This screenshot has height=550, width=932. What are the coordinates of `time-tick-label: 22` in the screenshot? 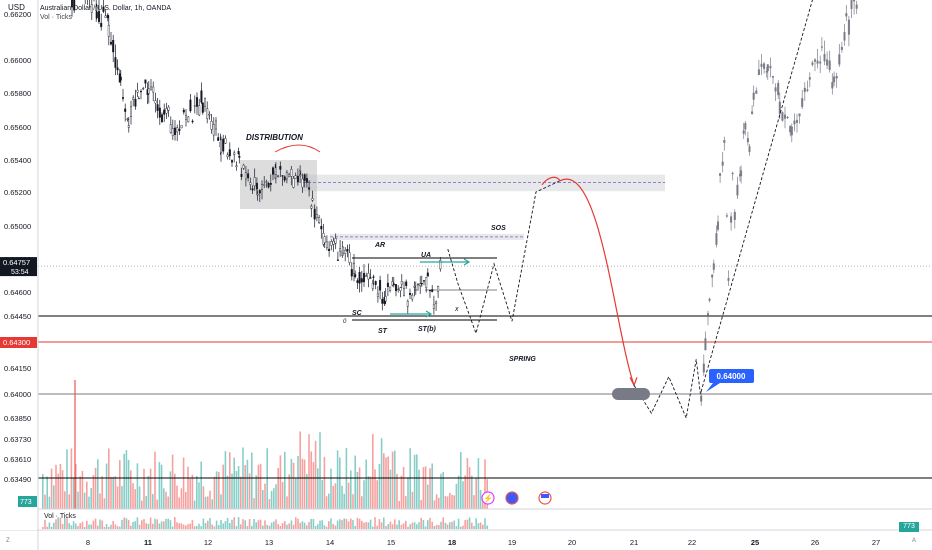 It's located at (692, 542).